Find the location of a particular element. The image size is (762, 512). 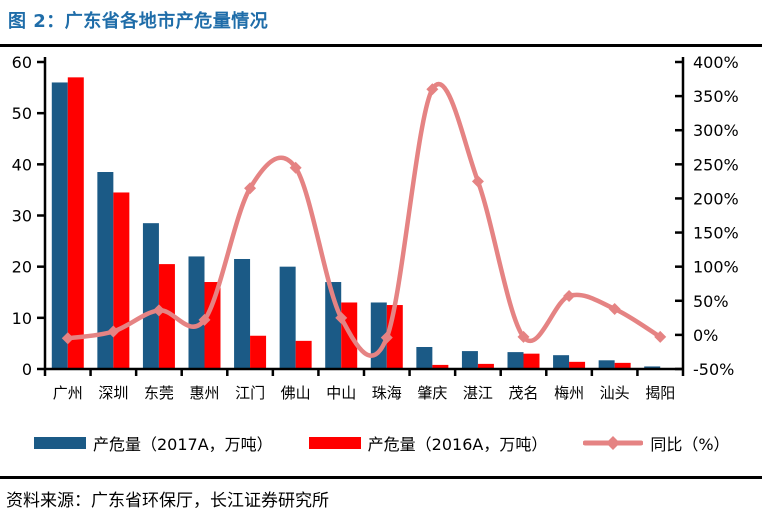

svg-text: 50 is located at coordinates (22, 113).